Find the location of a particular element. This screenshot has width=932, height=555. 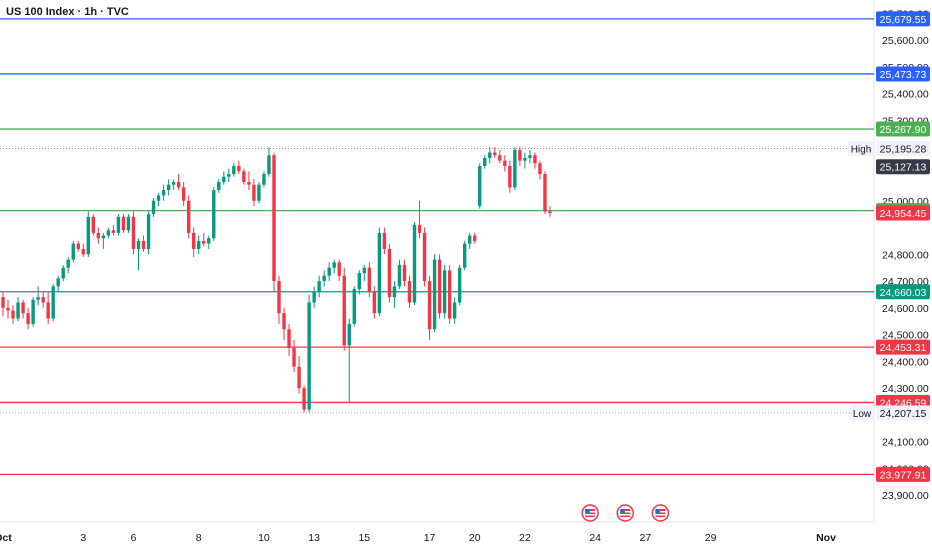

x-tick-label: Oct is located at coordinates (6, 538).